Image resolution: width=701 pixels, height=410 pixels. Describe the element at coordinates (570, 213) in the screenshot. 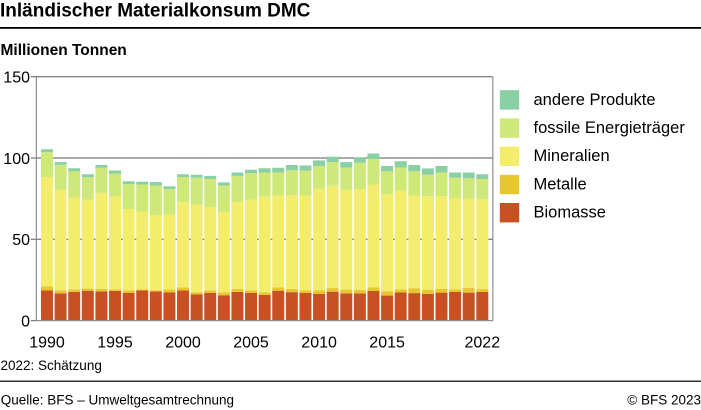

I see `svg-text: Biomasse` at that location.